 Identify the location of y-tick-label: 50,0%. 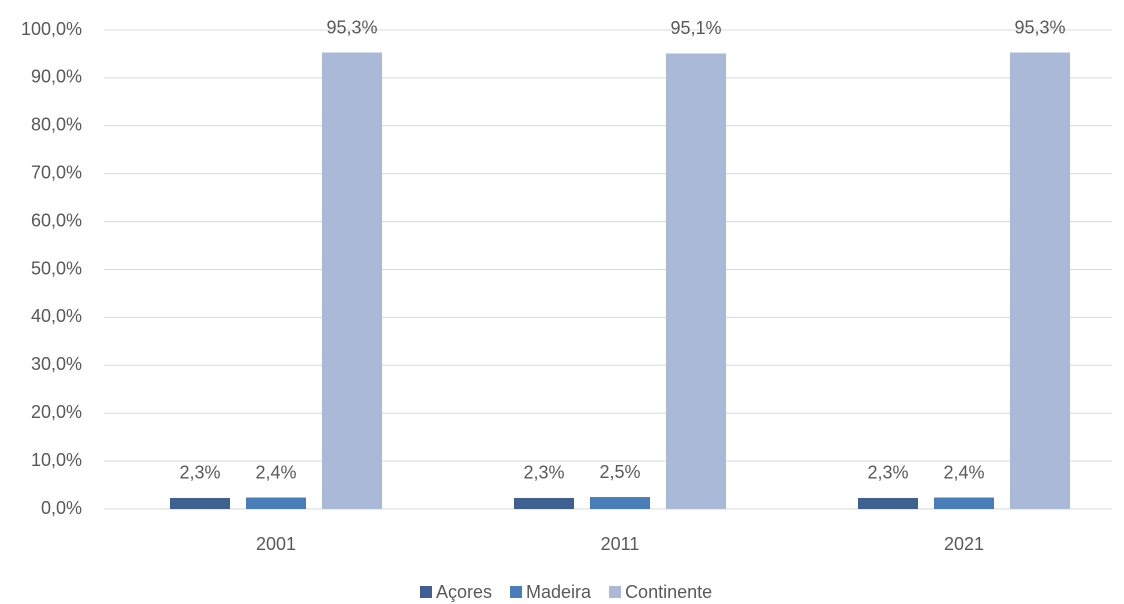
(56, 268).